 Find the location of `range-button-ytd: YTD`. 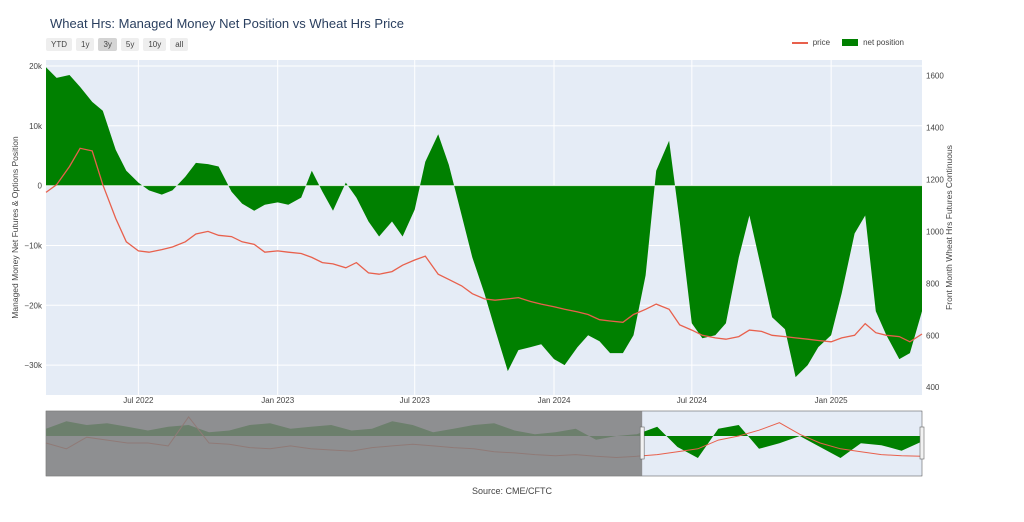

range-button-ytd: YTD is located at coordinates (59, 44).